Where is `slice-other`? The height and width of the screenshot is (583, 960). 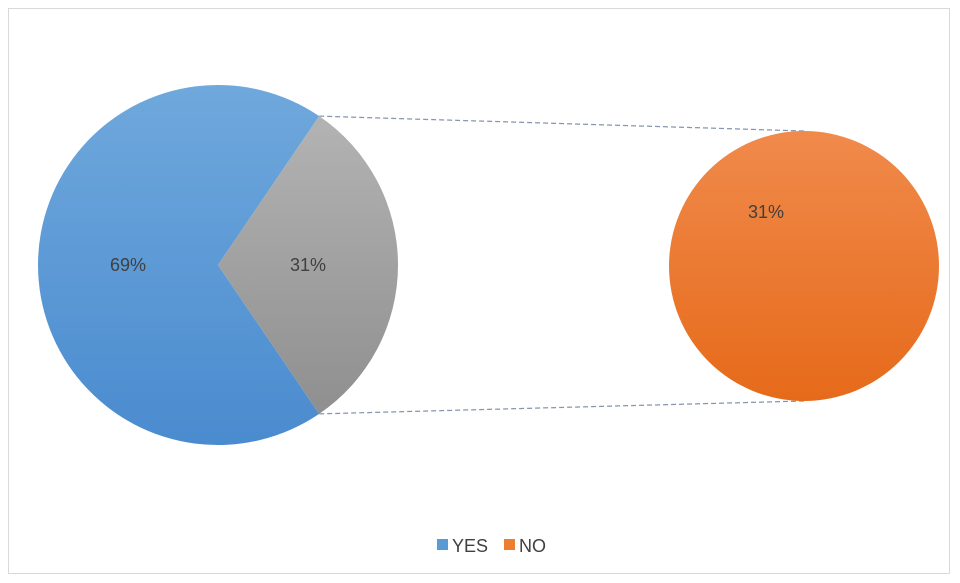 slice-other is located at coordinates (308, 265).